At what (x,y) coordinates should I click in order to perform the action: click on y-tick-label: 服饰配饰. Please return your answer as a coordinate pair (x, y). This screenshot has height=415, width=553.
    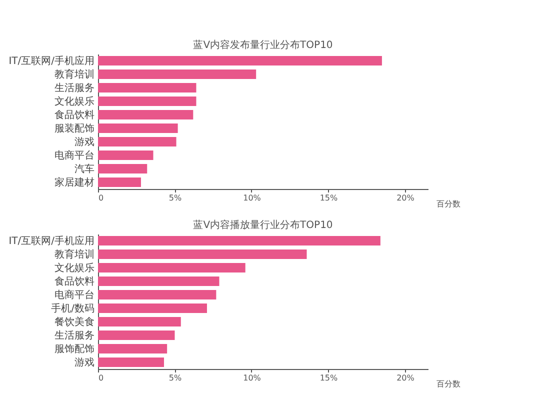
    Looking at the image, I should click on (74, 348).